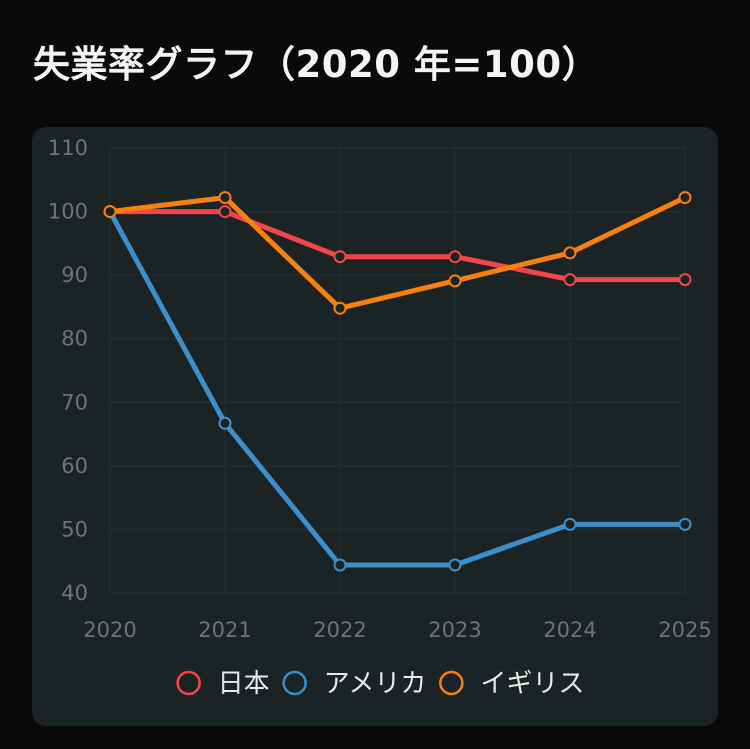  Describe the element at coordinates (68, 370) in the screenshot. I see `y-axis-tick-labels: 40 50 60 70 80 90 100 110` at that location.